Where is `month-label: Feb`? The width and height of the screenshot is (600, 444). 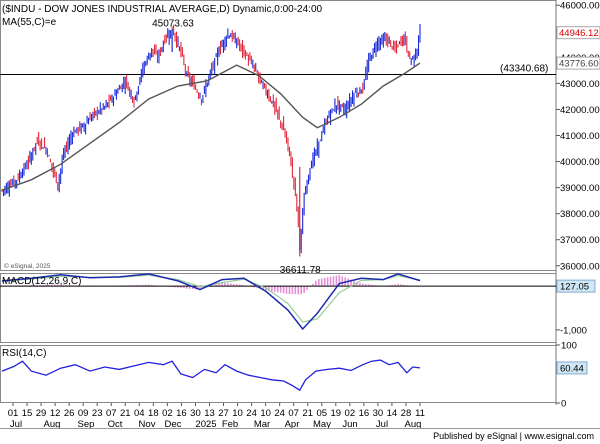 month-label: Feb is located at coordinates (230, 423).